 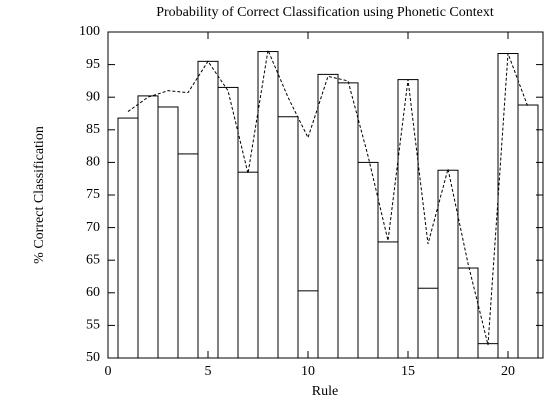 I want to click on y-tick-label: 55, so click(x=93, y=325).